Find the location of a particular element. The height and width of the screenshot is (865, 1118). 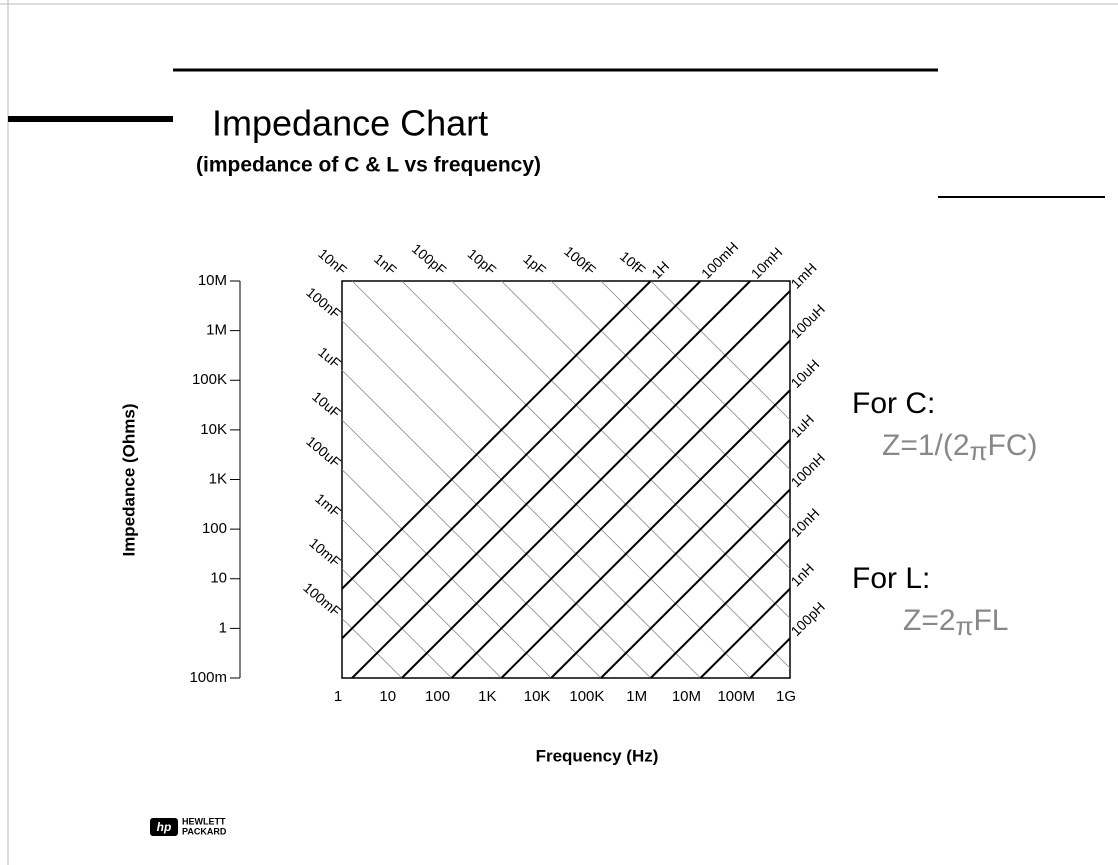

logo-glyph: hp is located at coordinates (164, 827).